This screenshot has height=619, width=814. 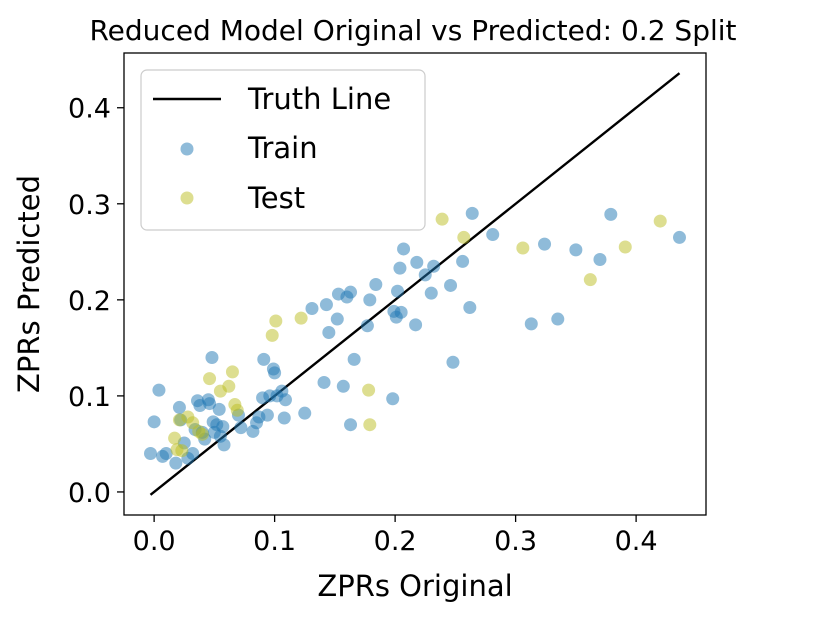 I want to click on y-tick-label: 0.4, so click(x=89, y=109).